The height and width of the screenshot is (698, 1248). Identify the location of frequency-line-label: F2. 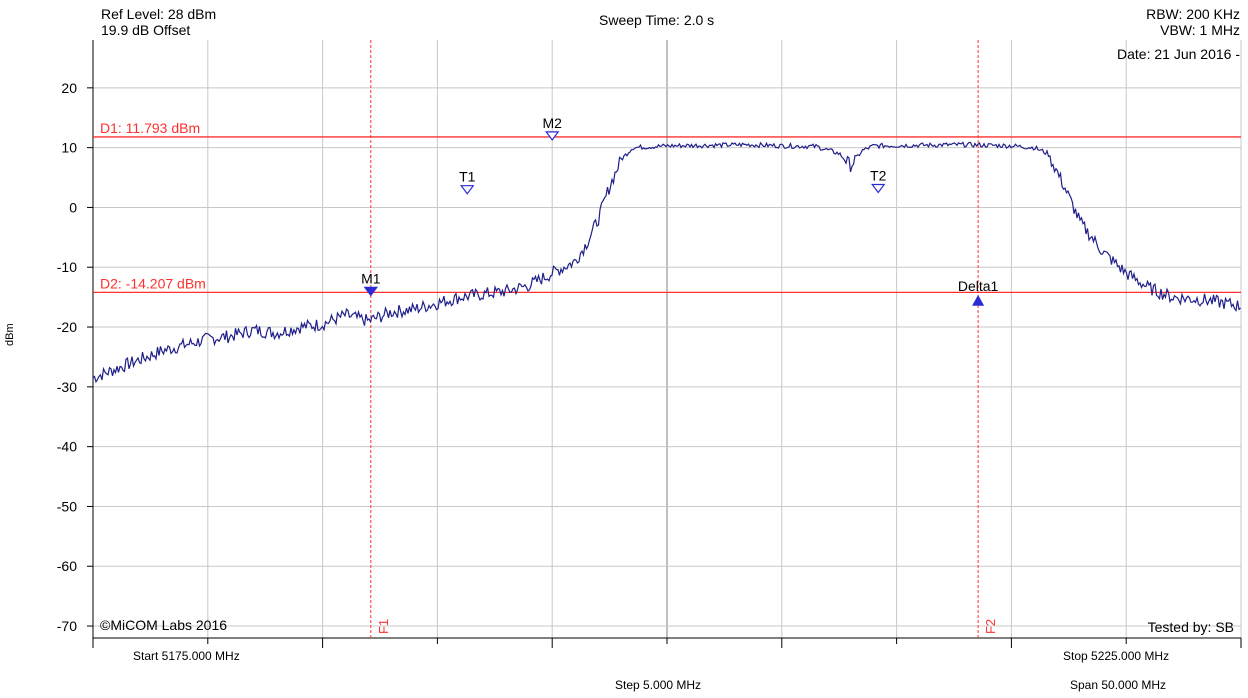
(990, 626).